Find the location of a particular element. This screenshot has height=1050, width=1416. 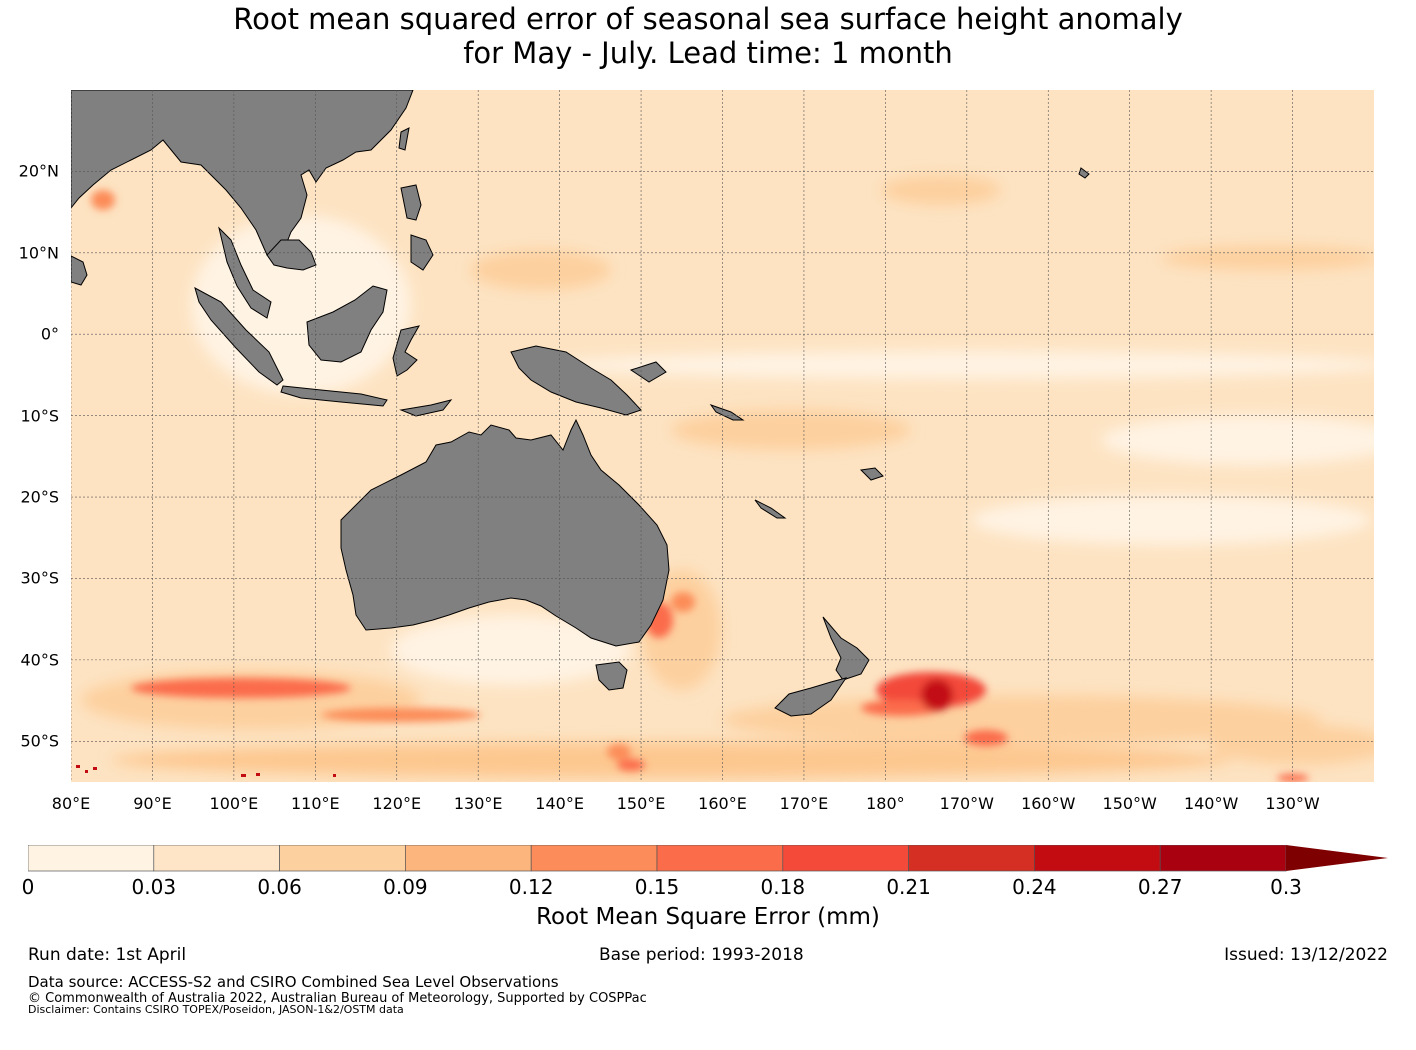

mid-error-southern-ocean-far-east is located at coordinates (1292, 745).